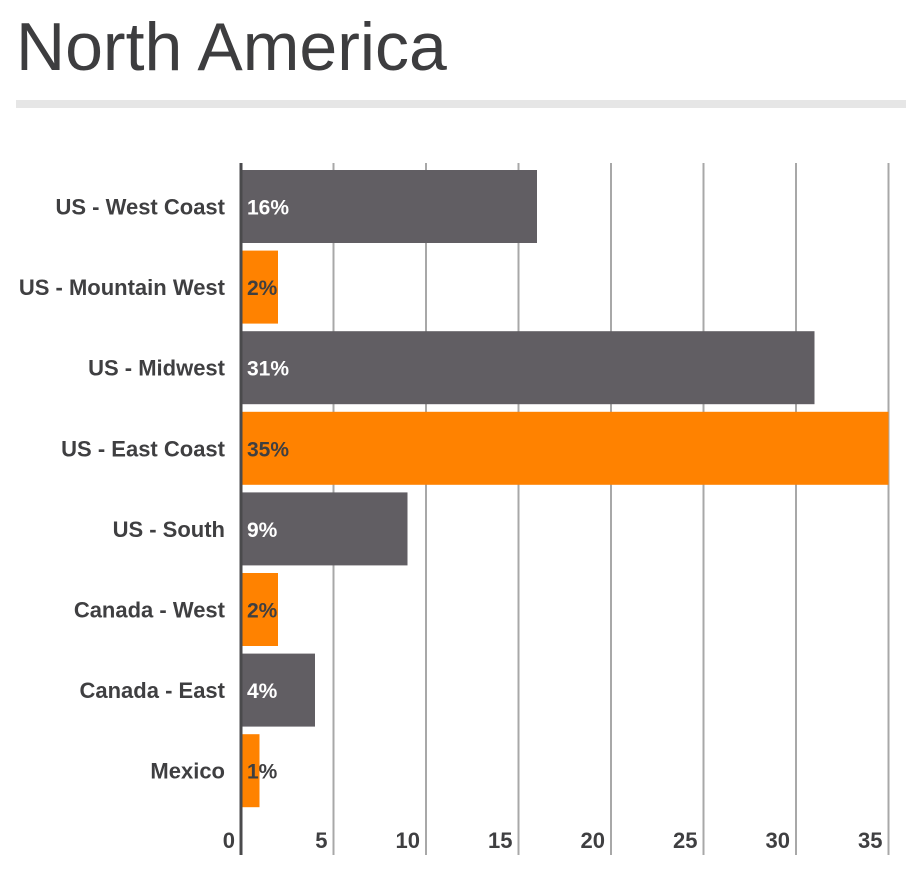 Image resolution: width=924 pixels, height=871 pixels. What do you see at coordinates (461, 104) in the screenshot?
I see `title-divider` at bounding box center [461, 104].